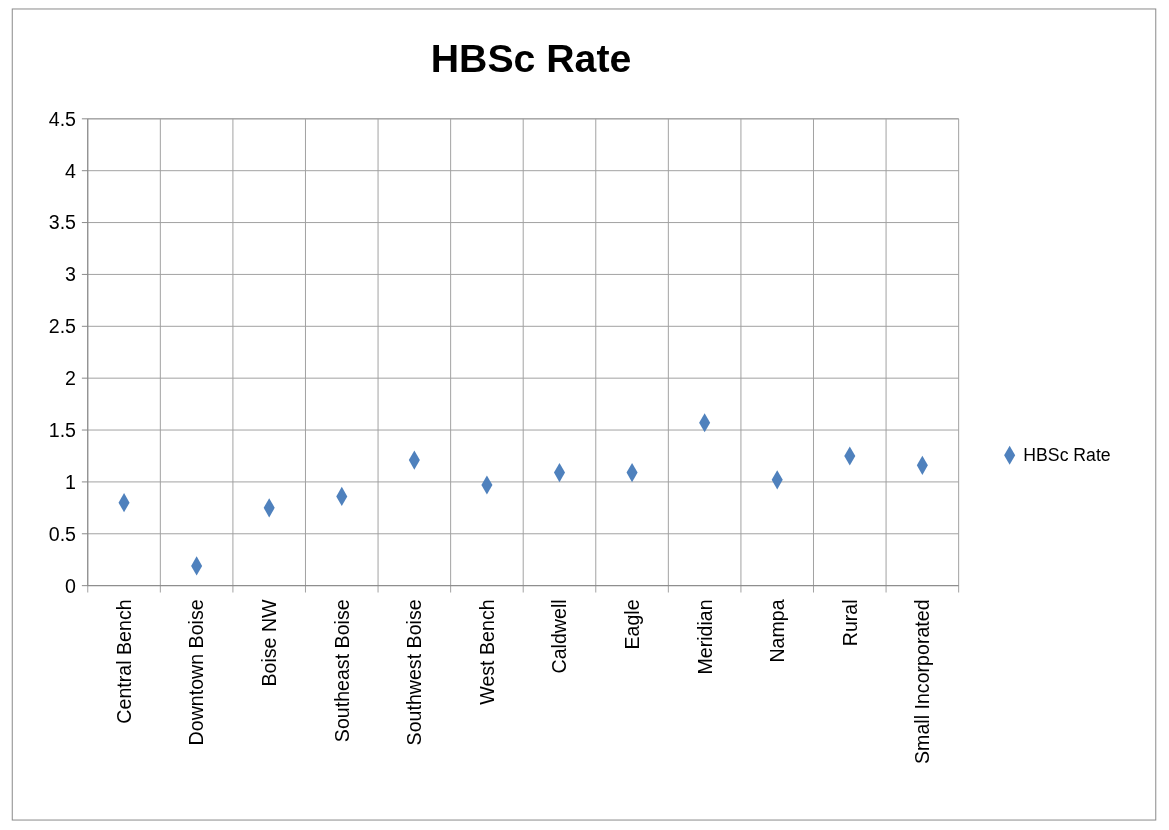 The height and width of the screenshot is (830, 1169). What do you see at coordinates (486, 652) in the screenshot?
I see `x-tick-label: West Bench` at bounding box center [486, 652].